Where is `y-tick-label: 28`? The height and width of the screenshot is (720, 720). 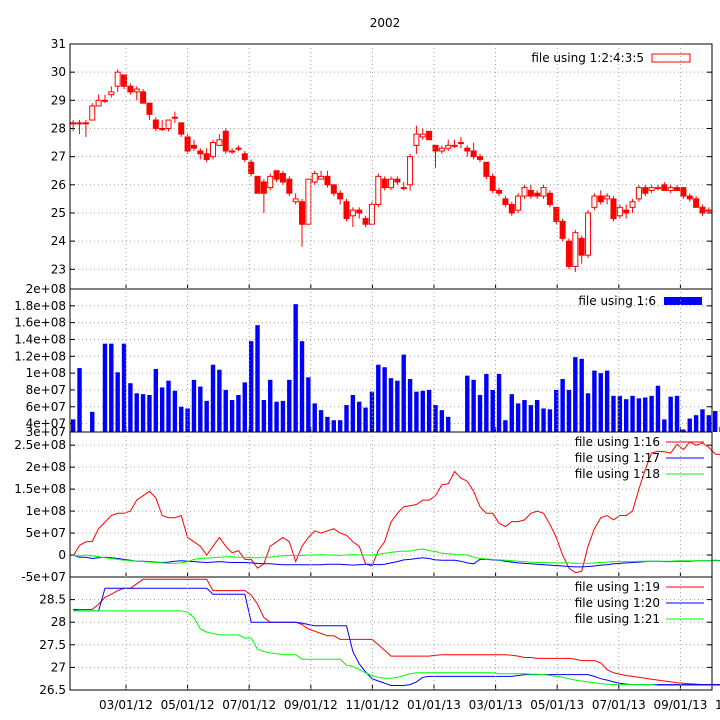
y-tick-label: 28 is located at coordinates (58, 128).